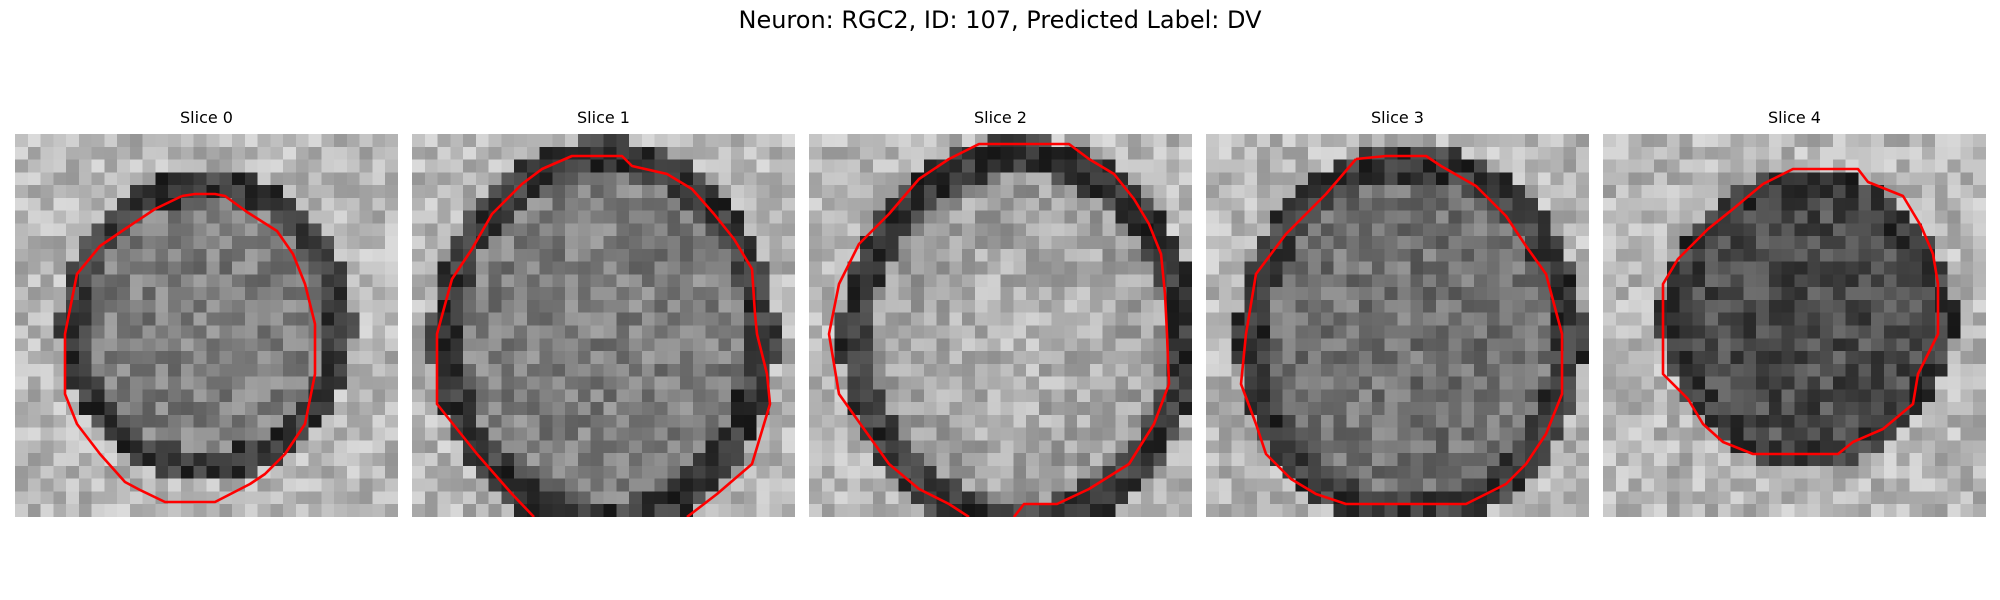 The width and height of the screenshot is (2000, 600). I want to click on slice-title: Slice 3, so click(1397, 117).